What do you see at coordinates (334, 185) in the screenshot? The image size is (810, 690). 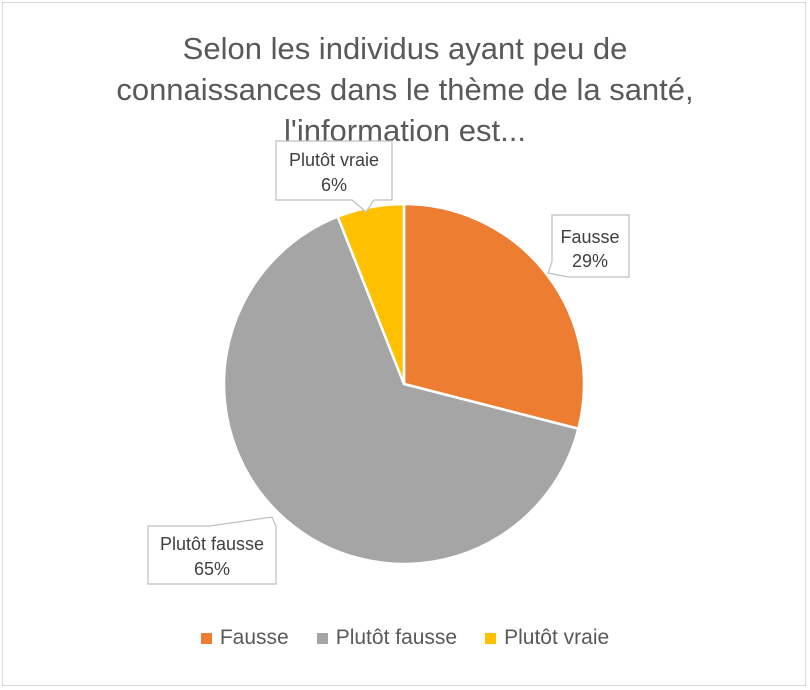 I see `data-label-plutot-vraie-value: 6%` at bounding box center [334, 185].